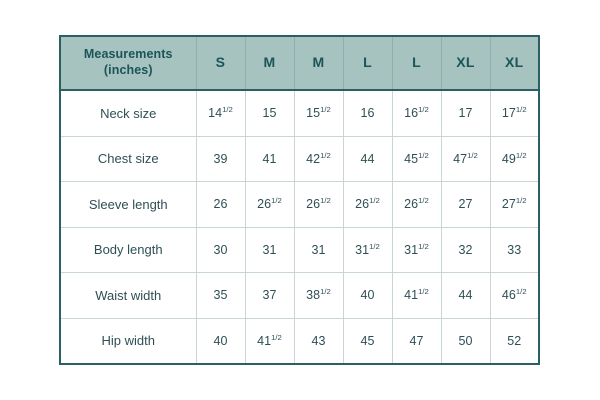  What do you see at coordinates (368, 159) in the screenshot?
I see `measure-cell-r1-c3: 44` at bounding box center [368, 159].